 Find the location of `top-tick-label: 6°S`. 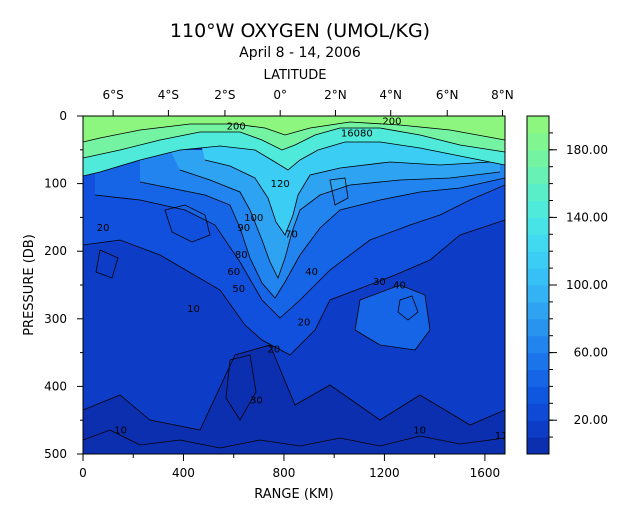

top-tick-label: 6°S is located at coordinates (113, 95).